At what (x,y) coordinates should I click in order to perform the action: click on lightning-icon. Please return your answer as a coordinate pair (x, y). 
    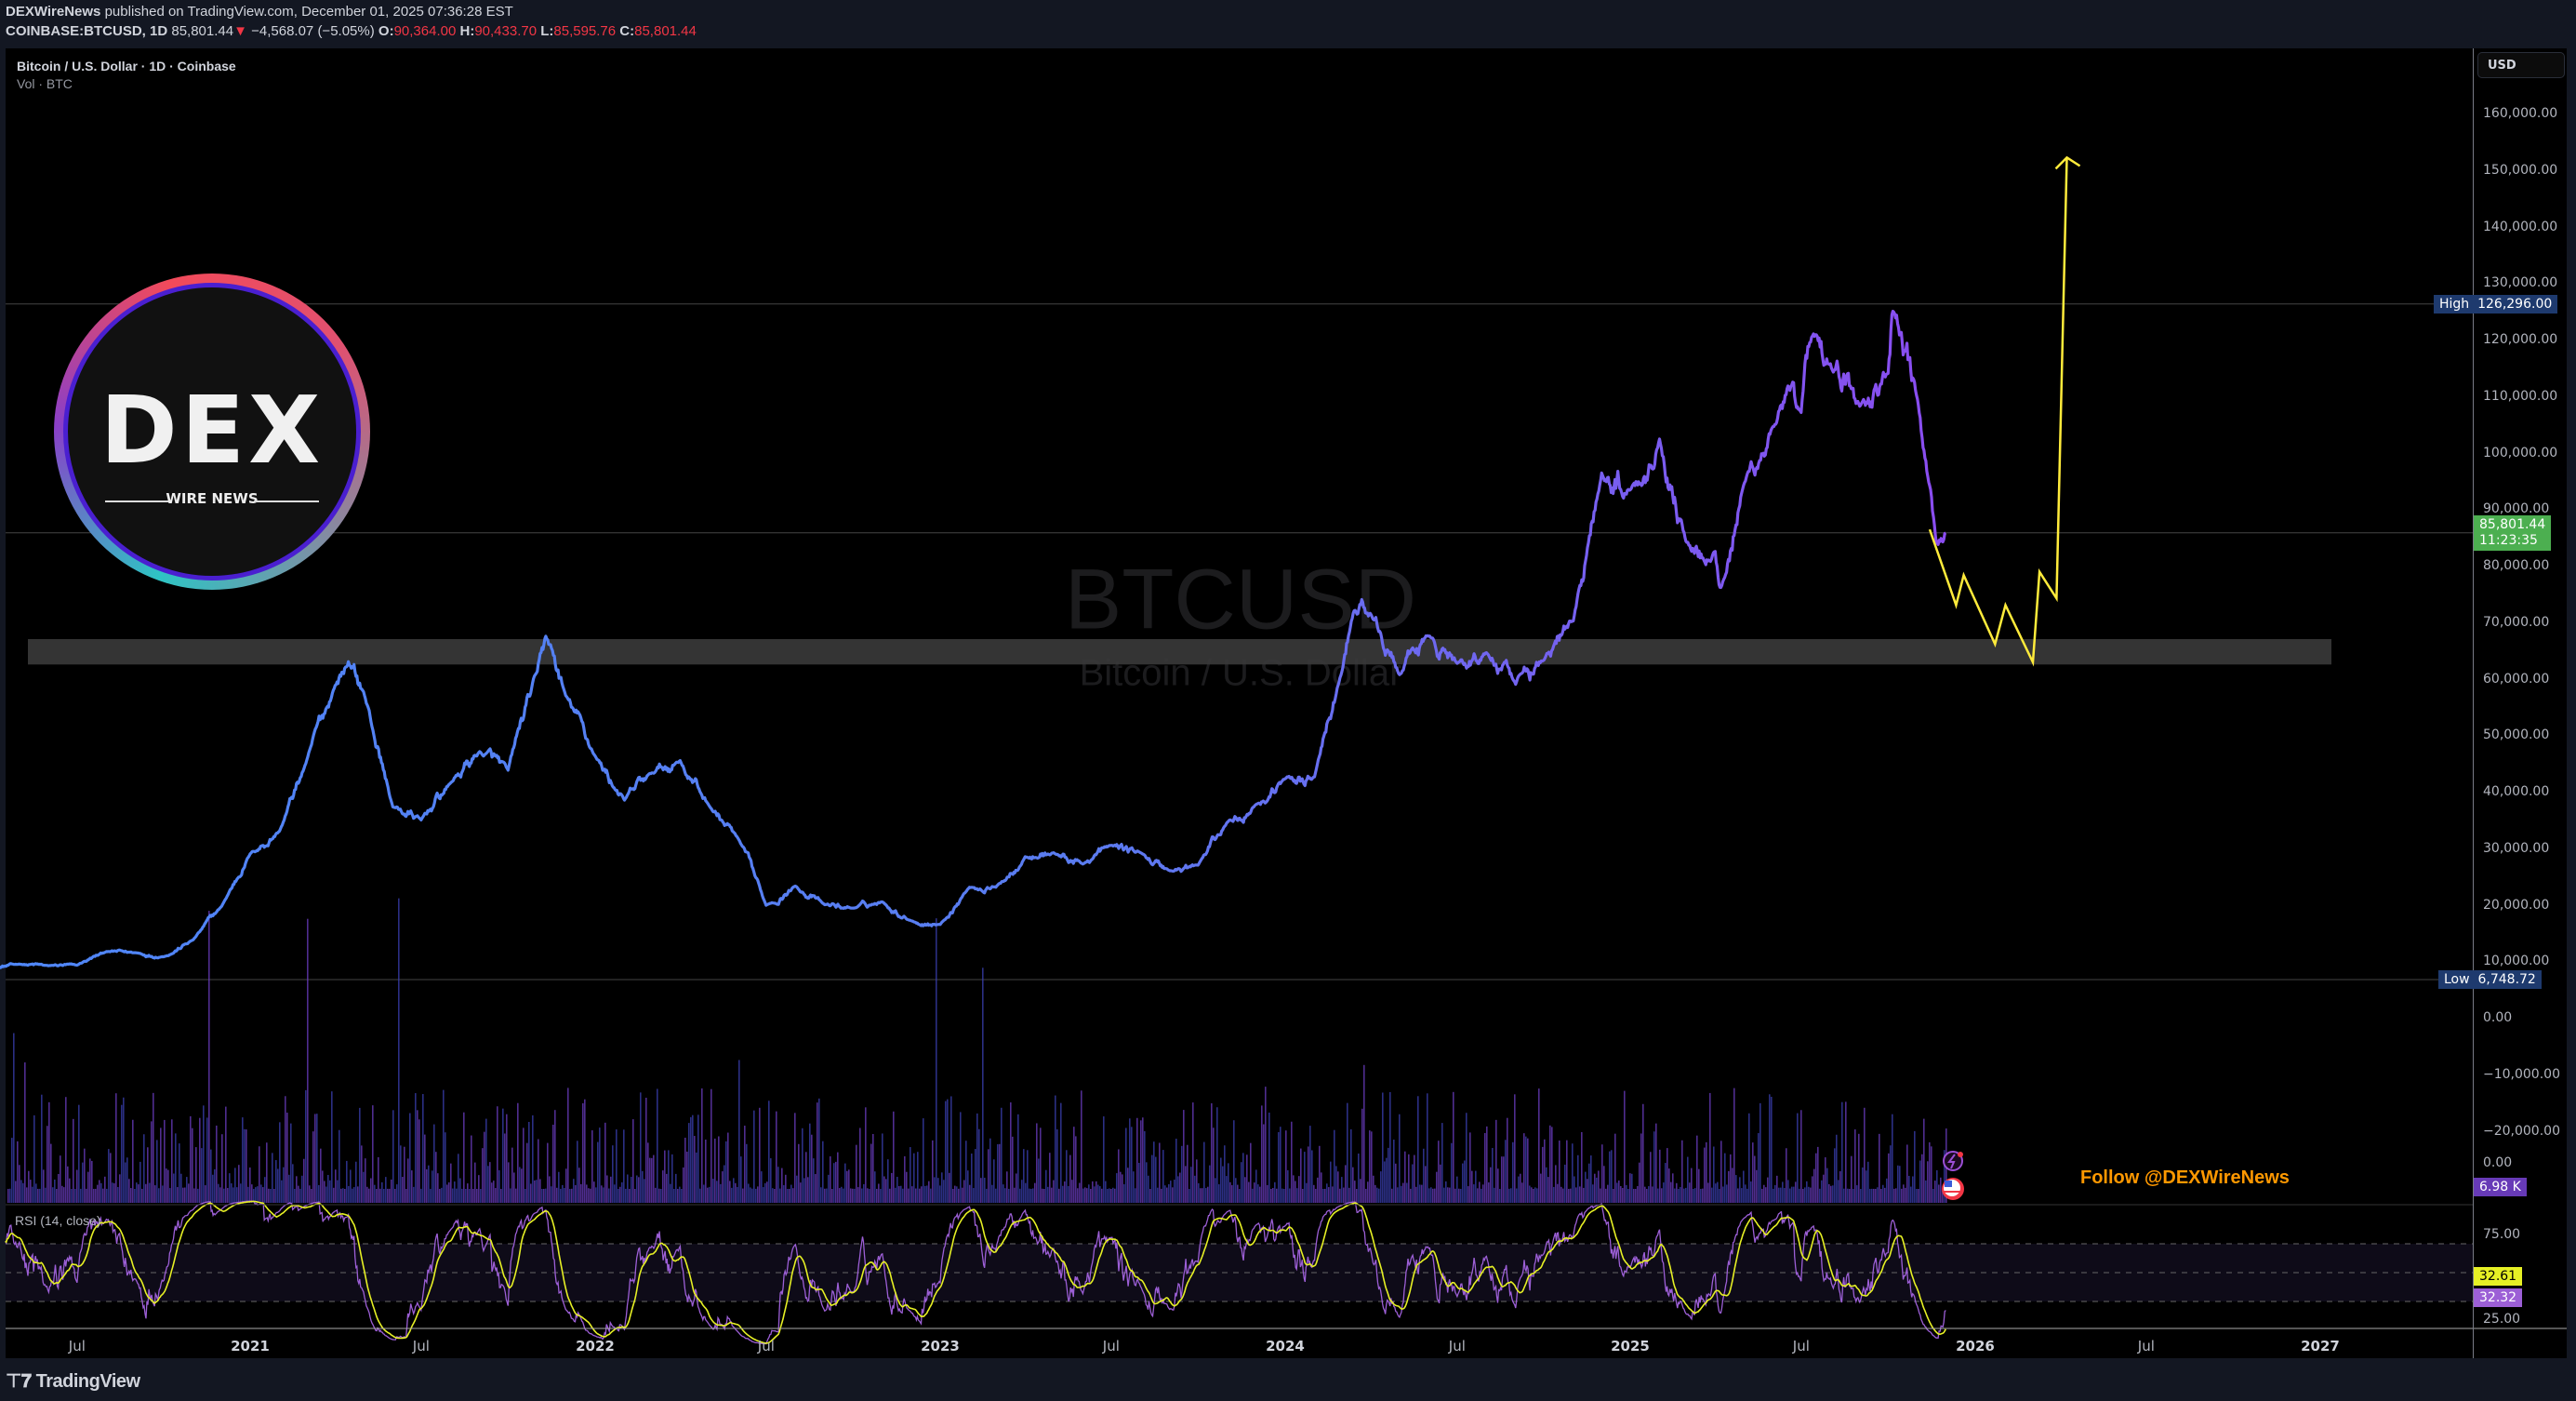
    Looking at the image, I should click on (1953, 1161).